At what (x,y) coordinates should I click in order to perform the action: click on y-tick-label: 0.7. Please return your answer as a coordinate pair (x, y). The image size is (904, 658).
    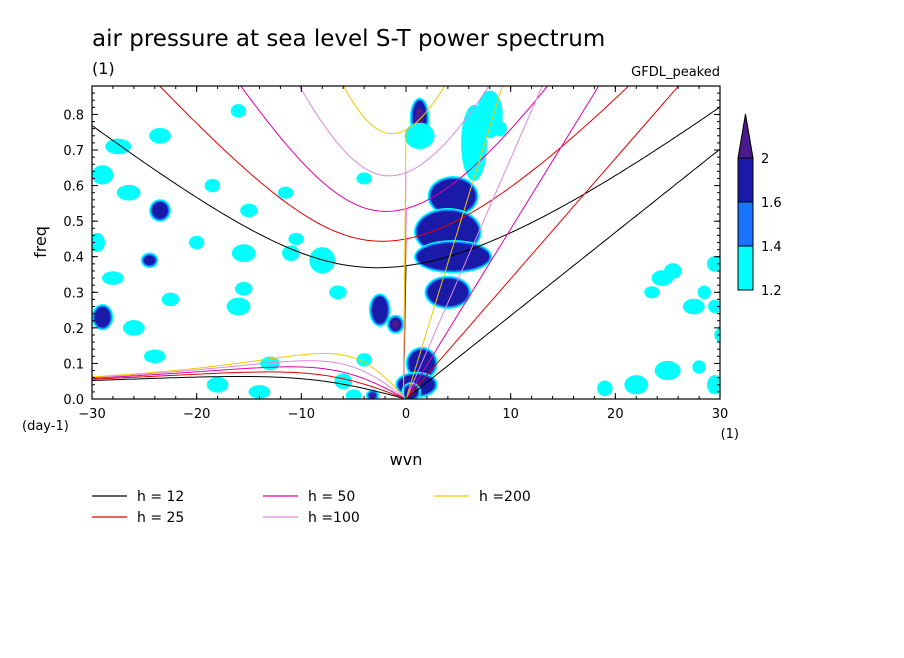
    Looking at the image, I should click on (73, 151).